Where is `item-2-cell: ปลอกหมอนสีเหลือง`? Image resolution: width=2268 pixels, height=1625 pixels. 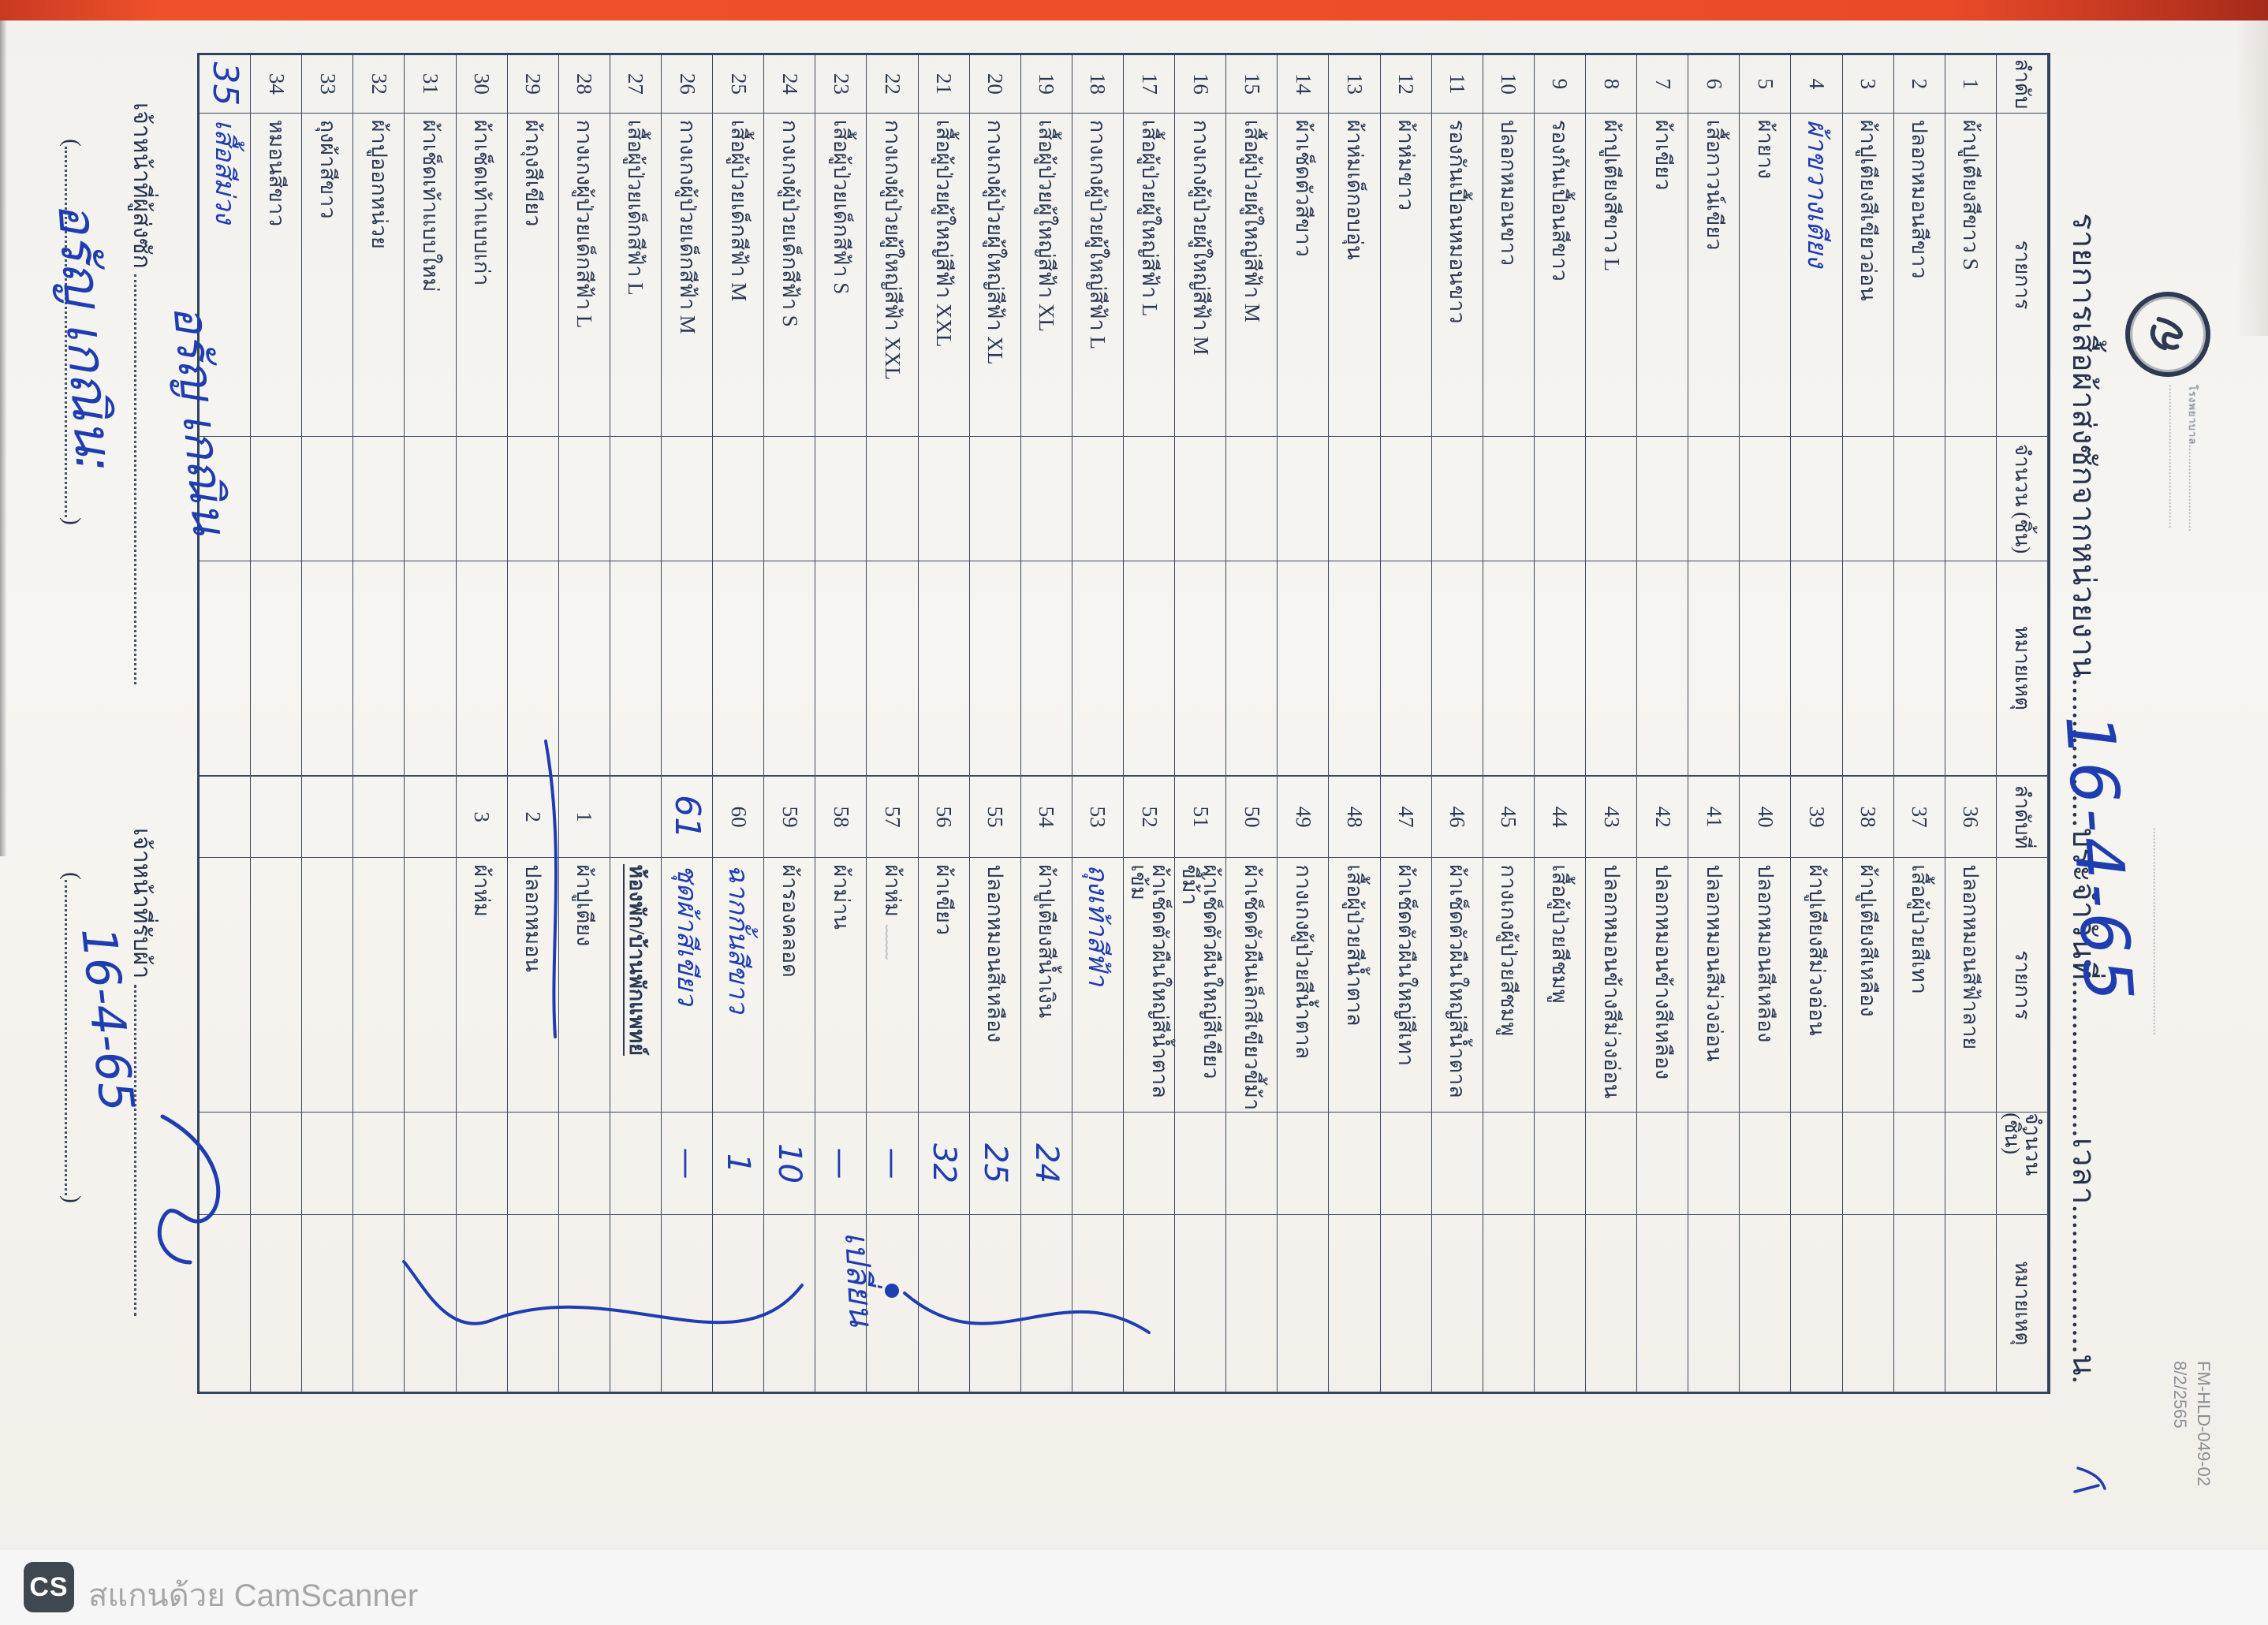 item-2-cell: ปลอกหมอนสีเหลือง is located at coordinates (995, 985).